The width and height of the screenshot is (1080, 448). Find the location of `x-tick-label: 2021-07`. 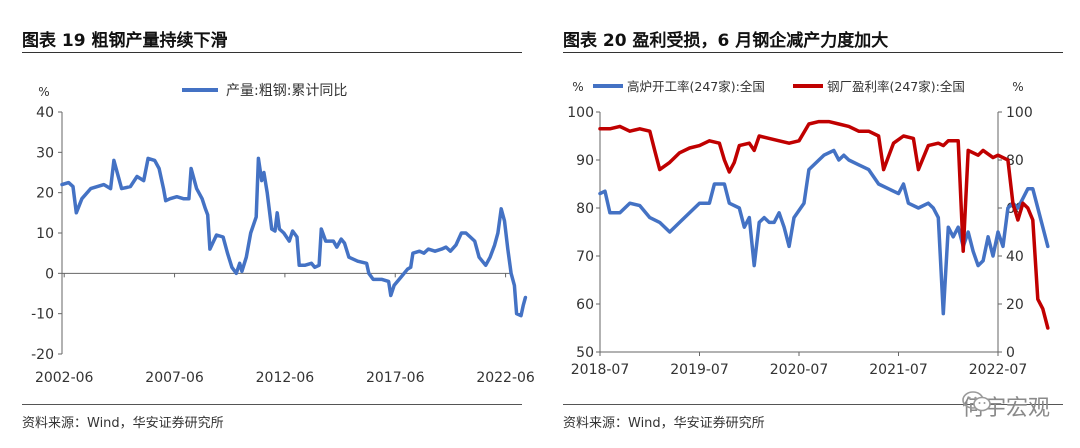

x-tick-label: 2021-07 is located at coordinates (898, 370).